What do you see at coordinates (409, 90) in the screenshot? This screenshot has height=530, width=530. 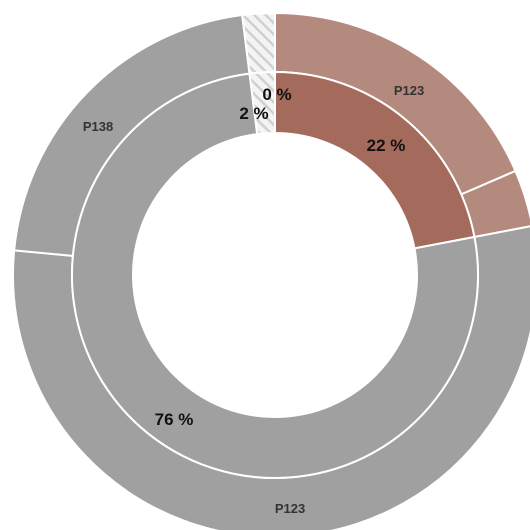 I see `outer-label-p123-top: P123` at bounding box center [409, 90].